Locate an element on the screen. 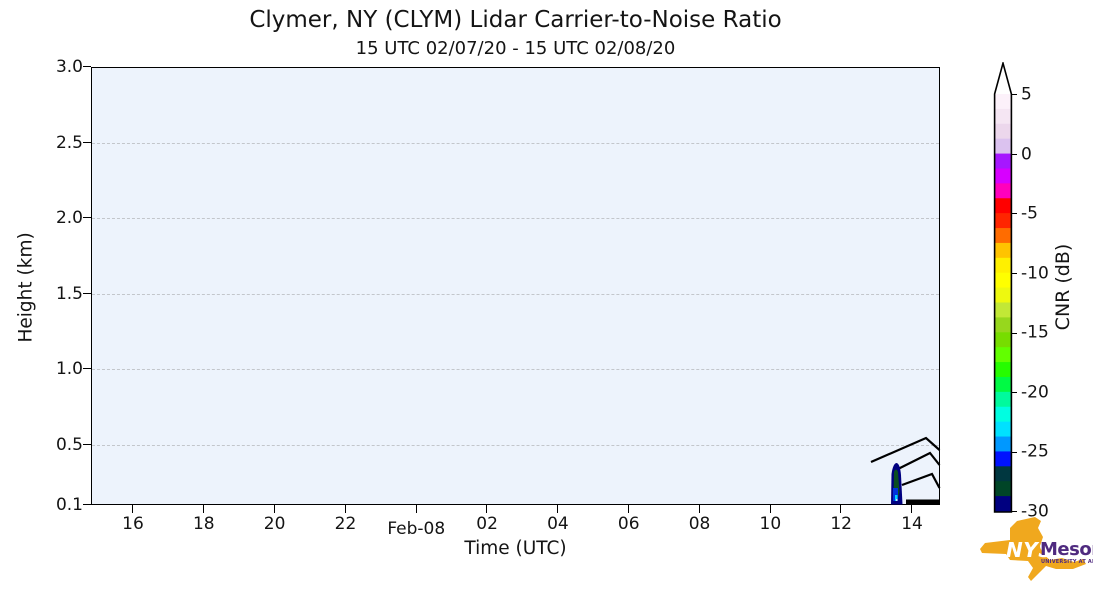 This screenshot has width=1093, height=600. y-axis-label: Height (km) is located at coordinates (26, 287).